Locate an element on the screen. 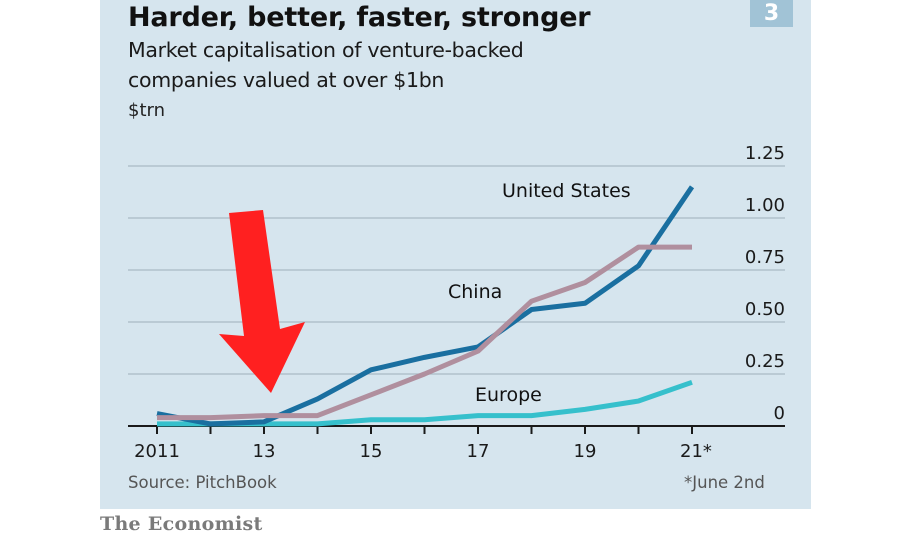 The image size is (900, 540). x-axis: 2011 13 15 17 19 21* is located at coordinates (456, 443).